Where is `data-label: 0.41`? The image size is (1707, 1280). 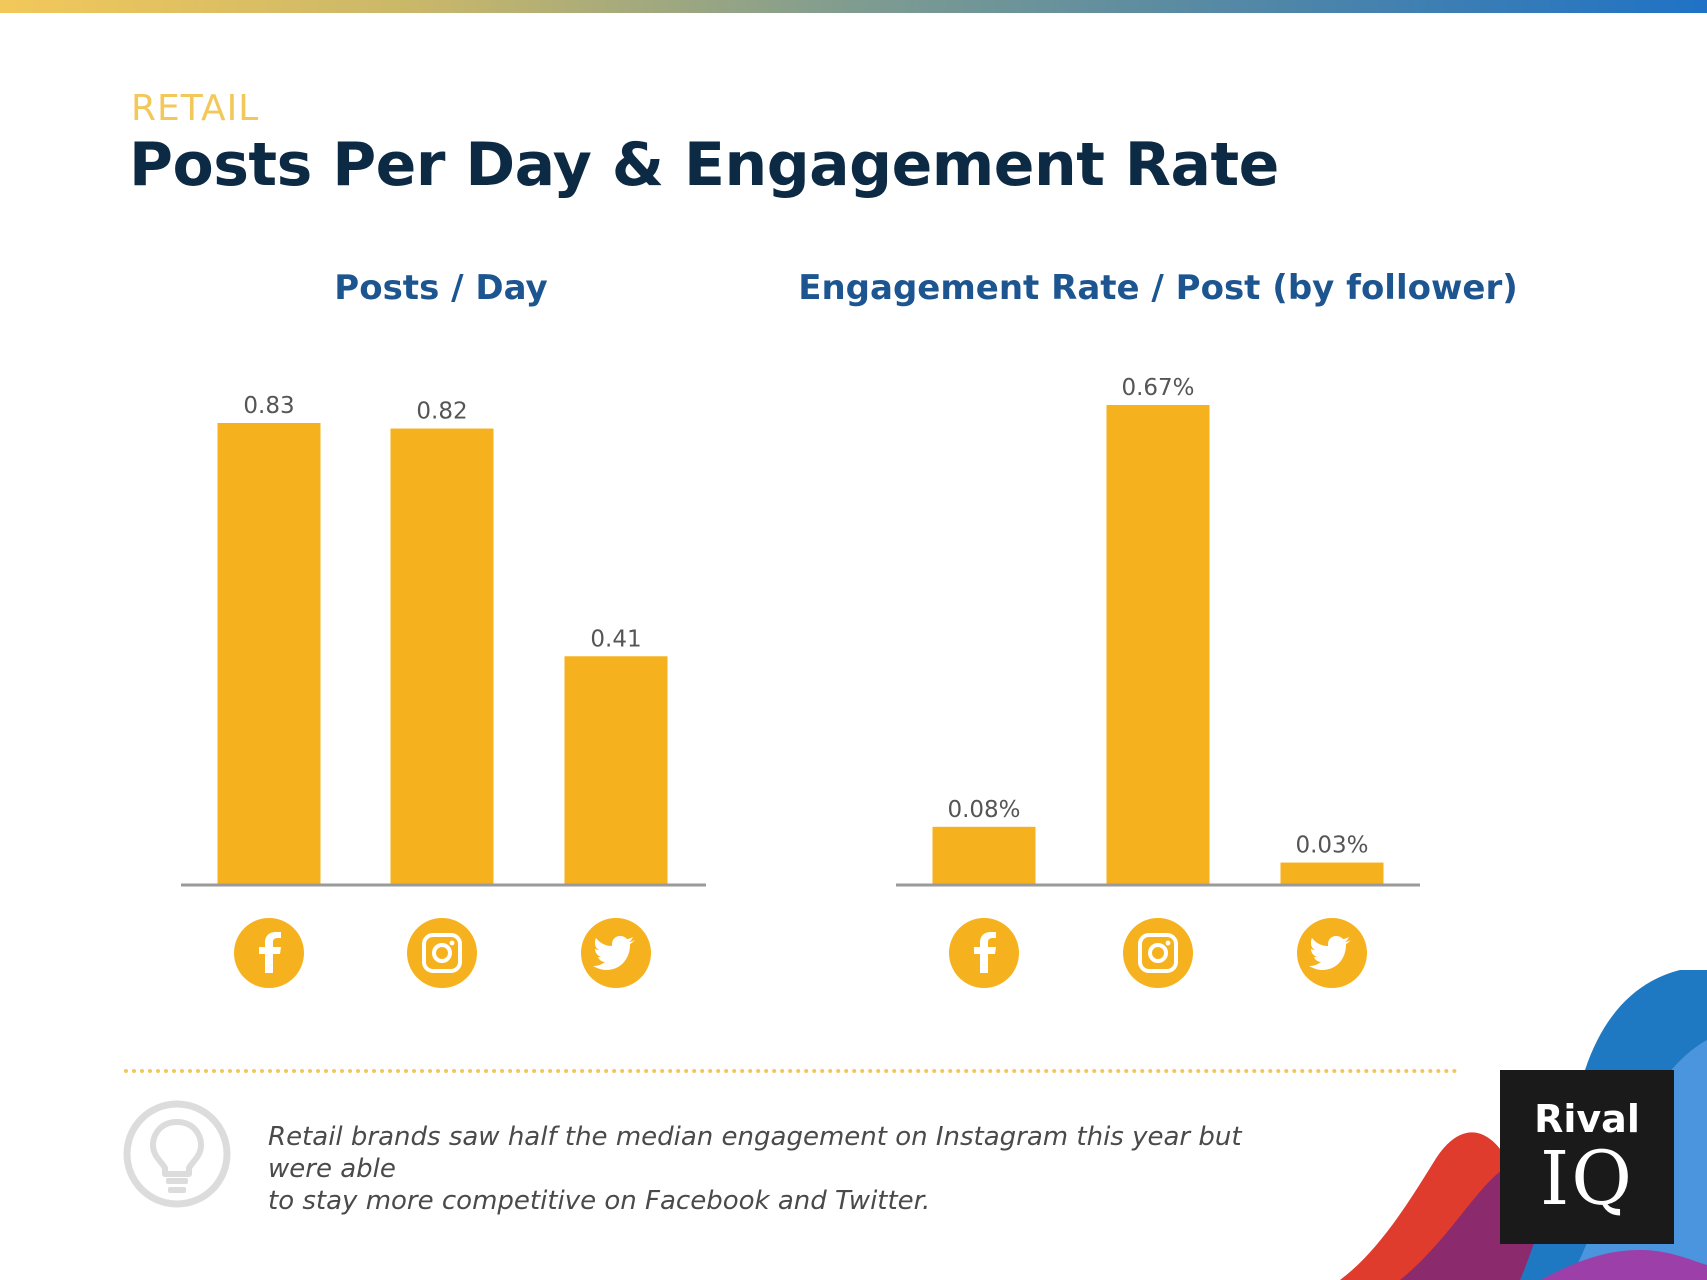
data-label: 0.41 is located at coordinates (615, 639).